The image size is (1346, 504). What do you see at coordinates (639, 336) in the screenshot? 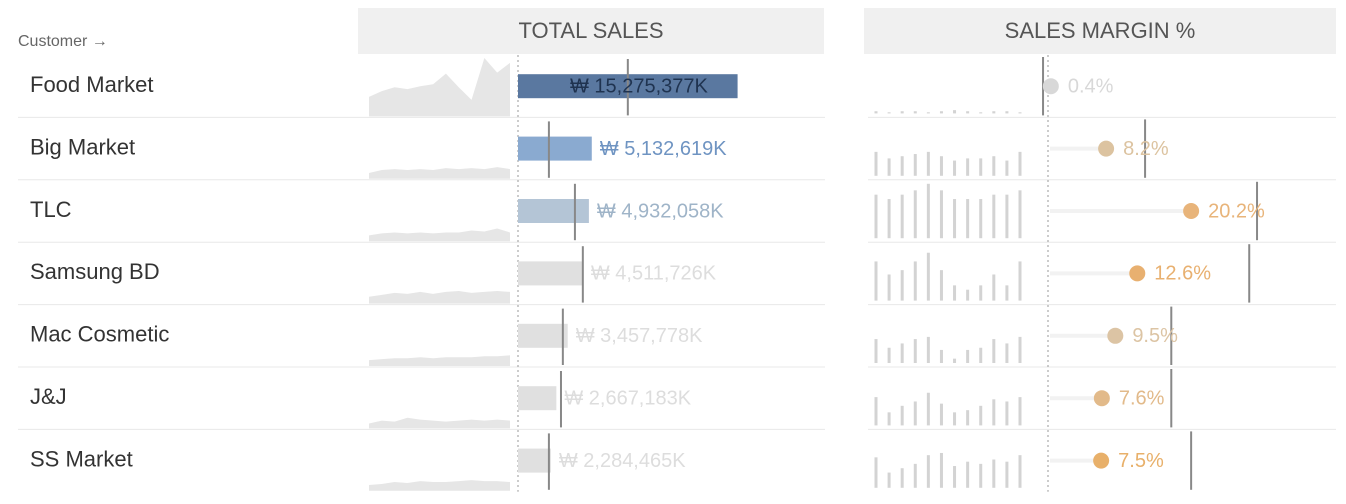
I see `value-label: ₩ 3,457,778K` at bounding box center [639, 336].